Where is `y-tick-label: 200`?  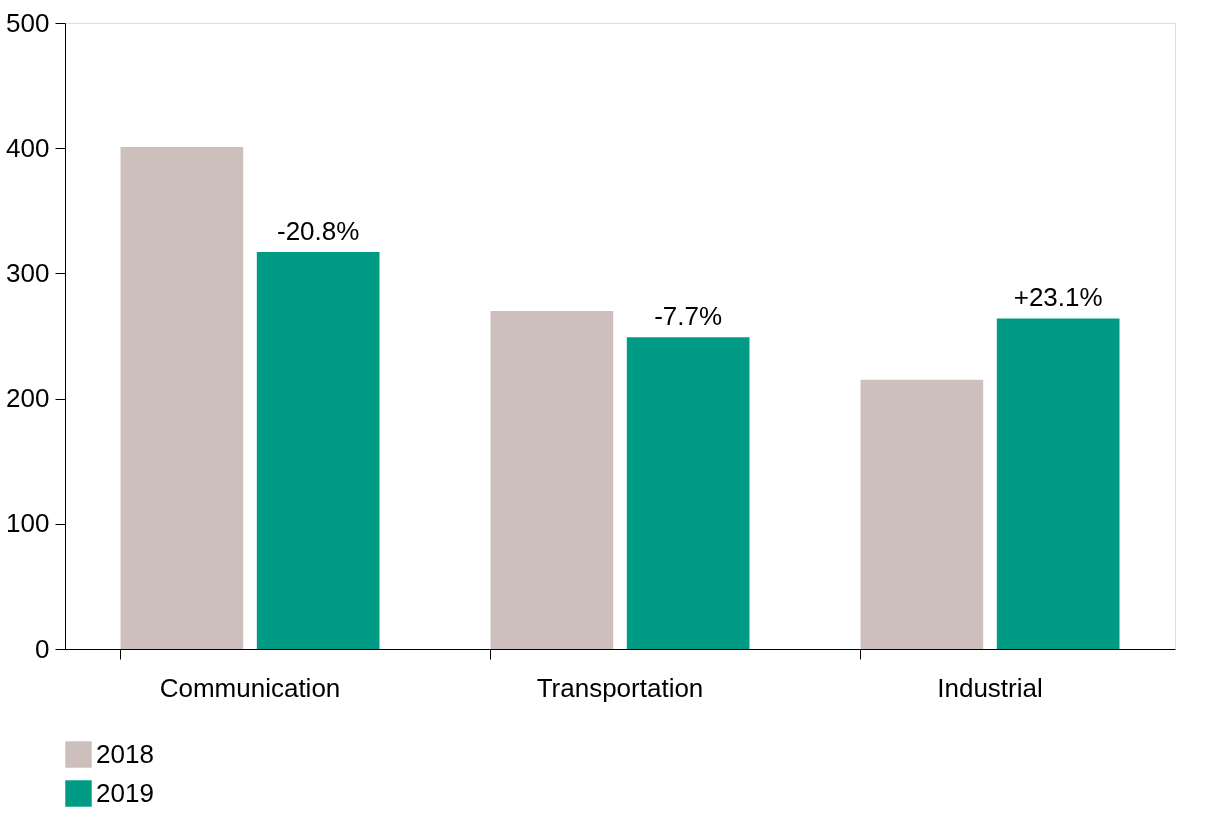 y-tick-label: 200 is located at coordinates (28, 398).